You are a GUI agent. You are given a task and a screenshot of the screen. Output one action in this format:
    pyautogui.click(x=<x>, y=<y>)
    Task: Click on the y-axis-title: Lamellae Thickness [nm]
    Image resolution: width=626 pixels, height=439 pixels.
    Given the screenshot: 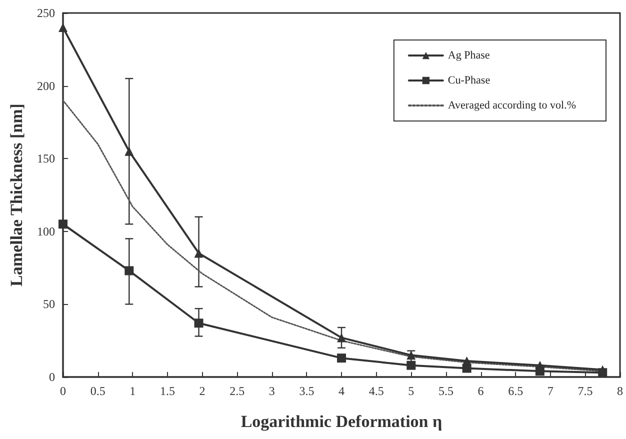 What is the action you would take?
    pyautogui.click(x=16, y=195)
    